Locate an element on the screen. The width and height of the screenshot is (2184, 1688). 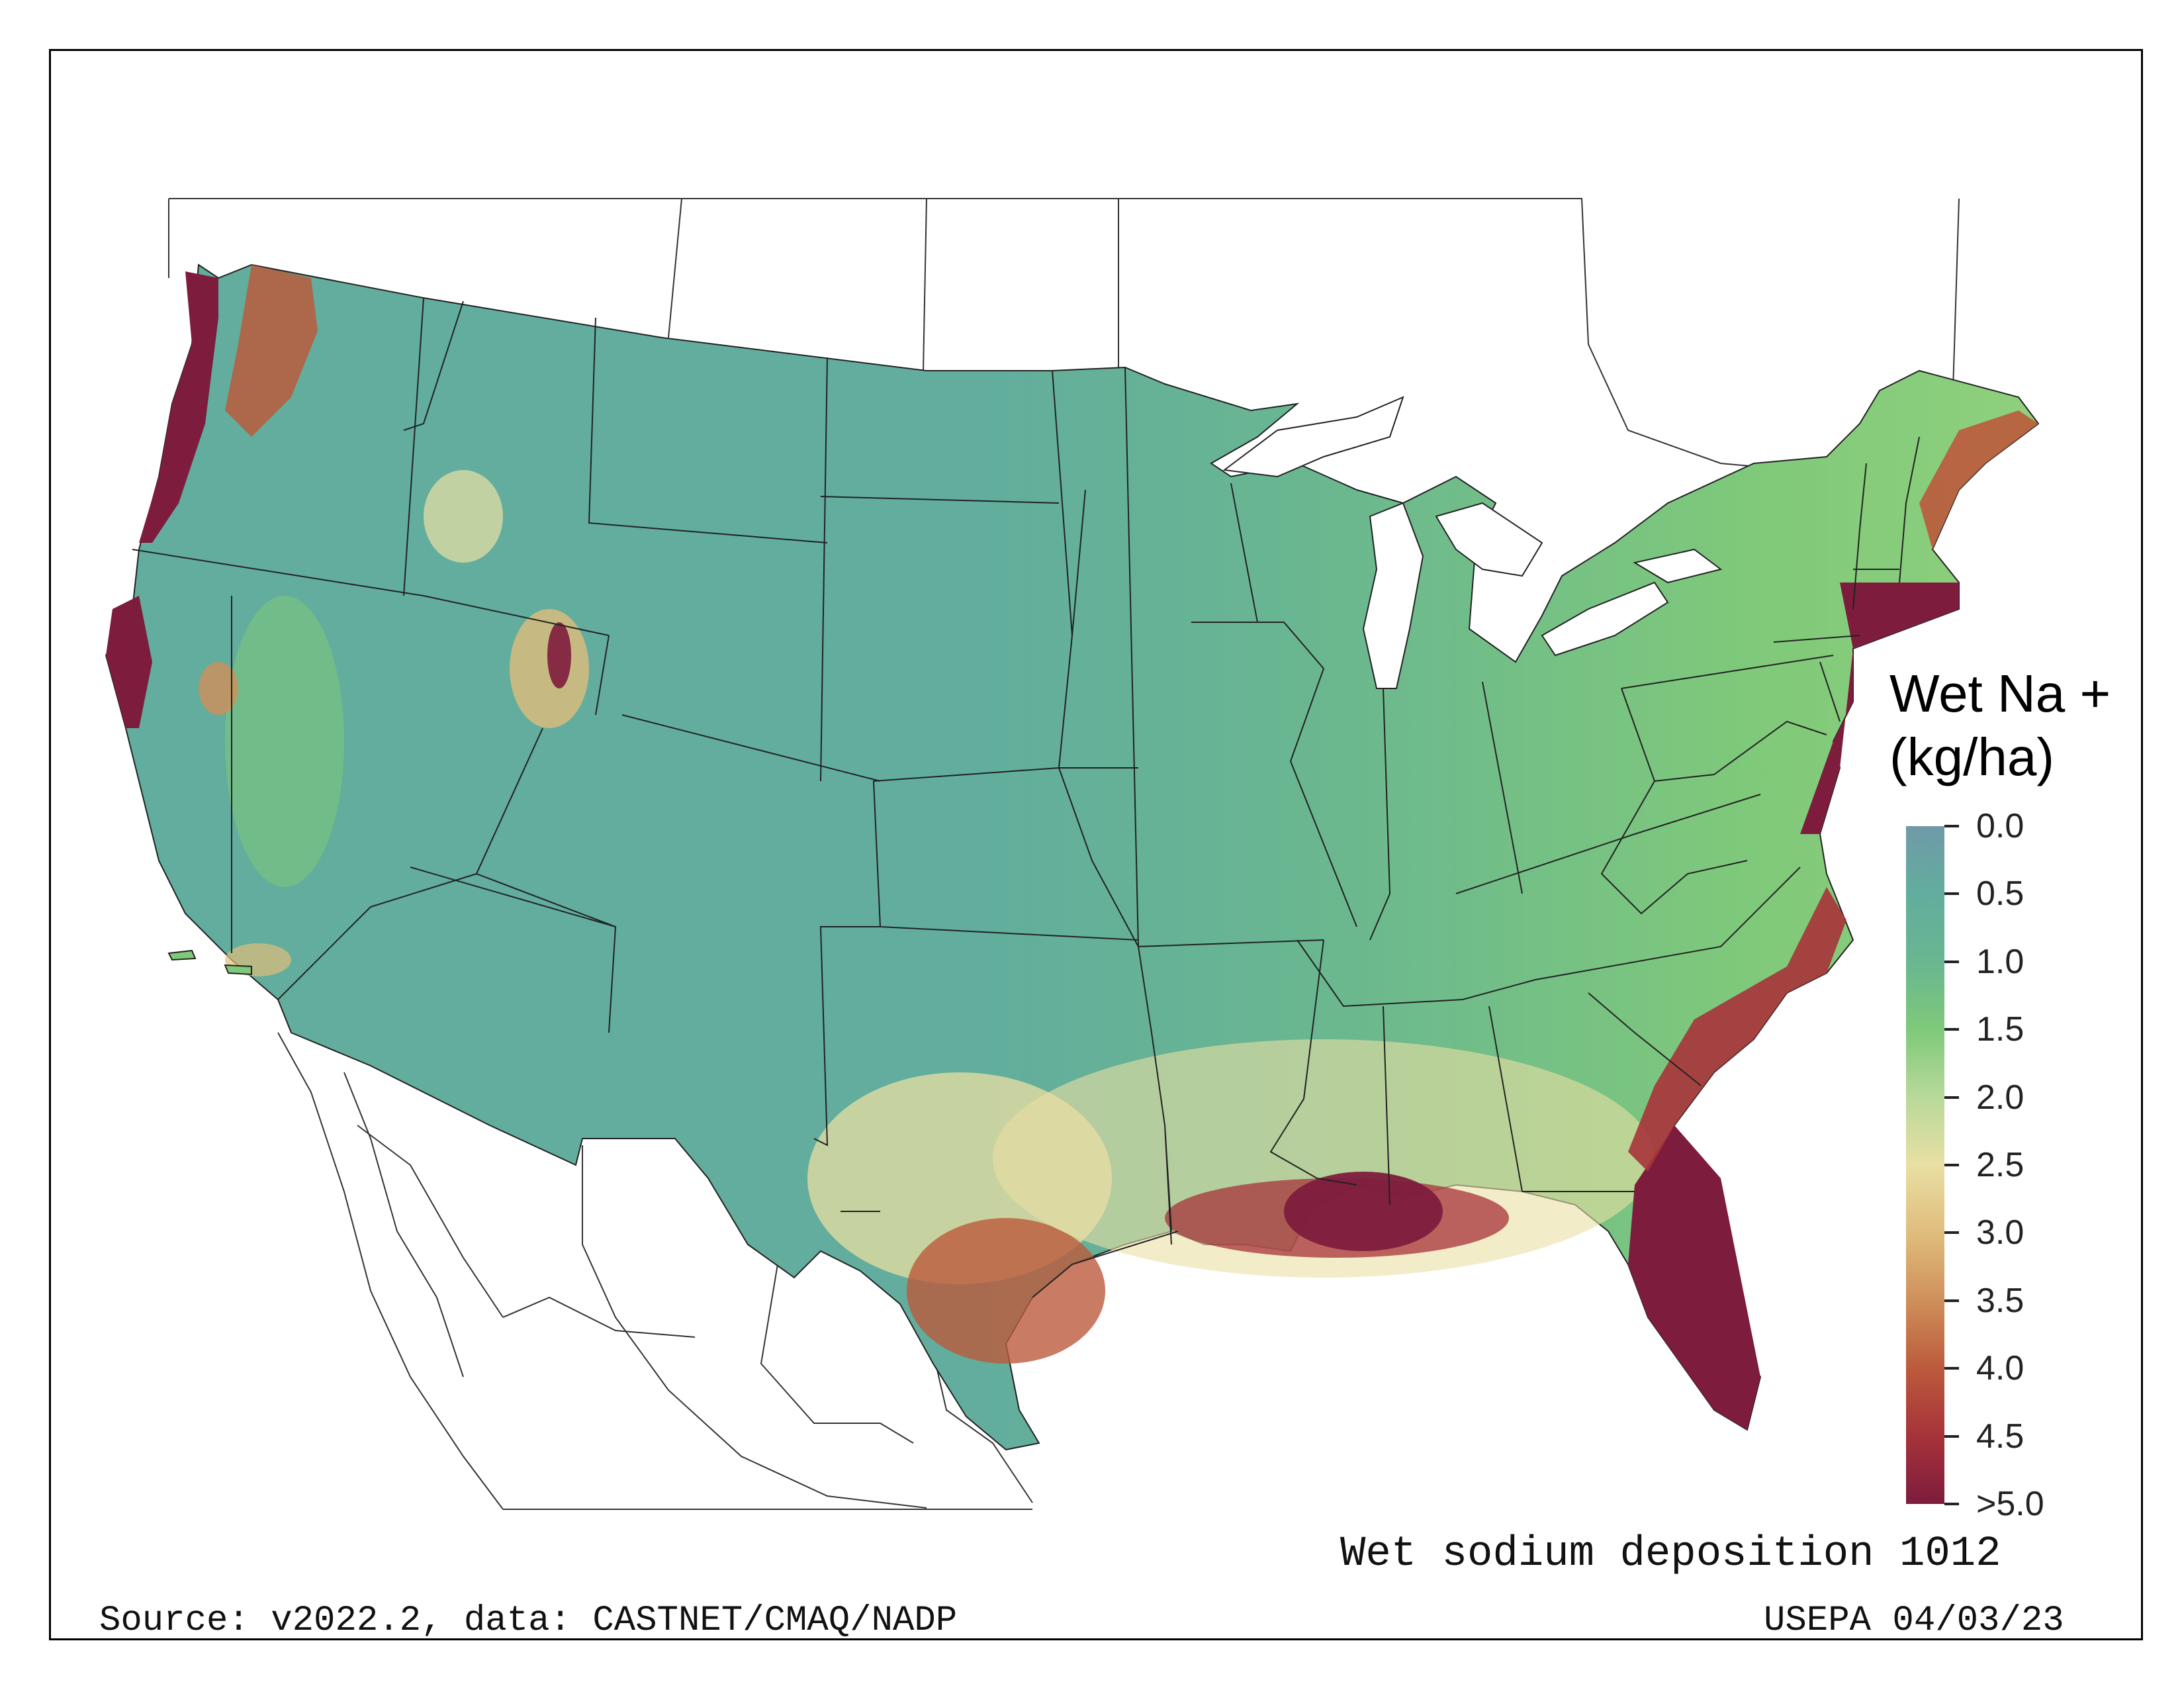
legend-tick-label: 0.5 is located at coordinates (2000, 894).